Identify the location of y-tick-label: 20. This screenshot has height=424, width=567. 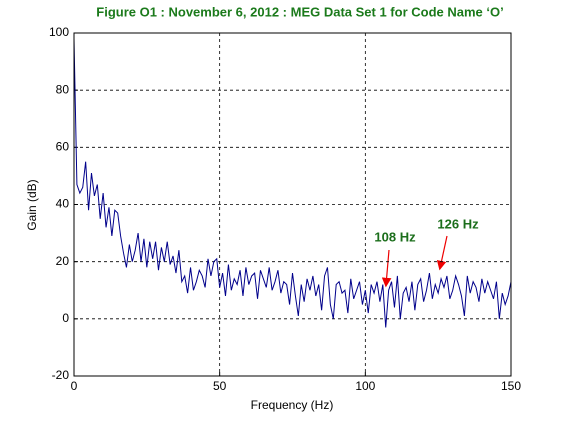
(63, 261).